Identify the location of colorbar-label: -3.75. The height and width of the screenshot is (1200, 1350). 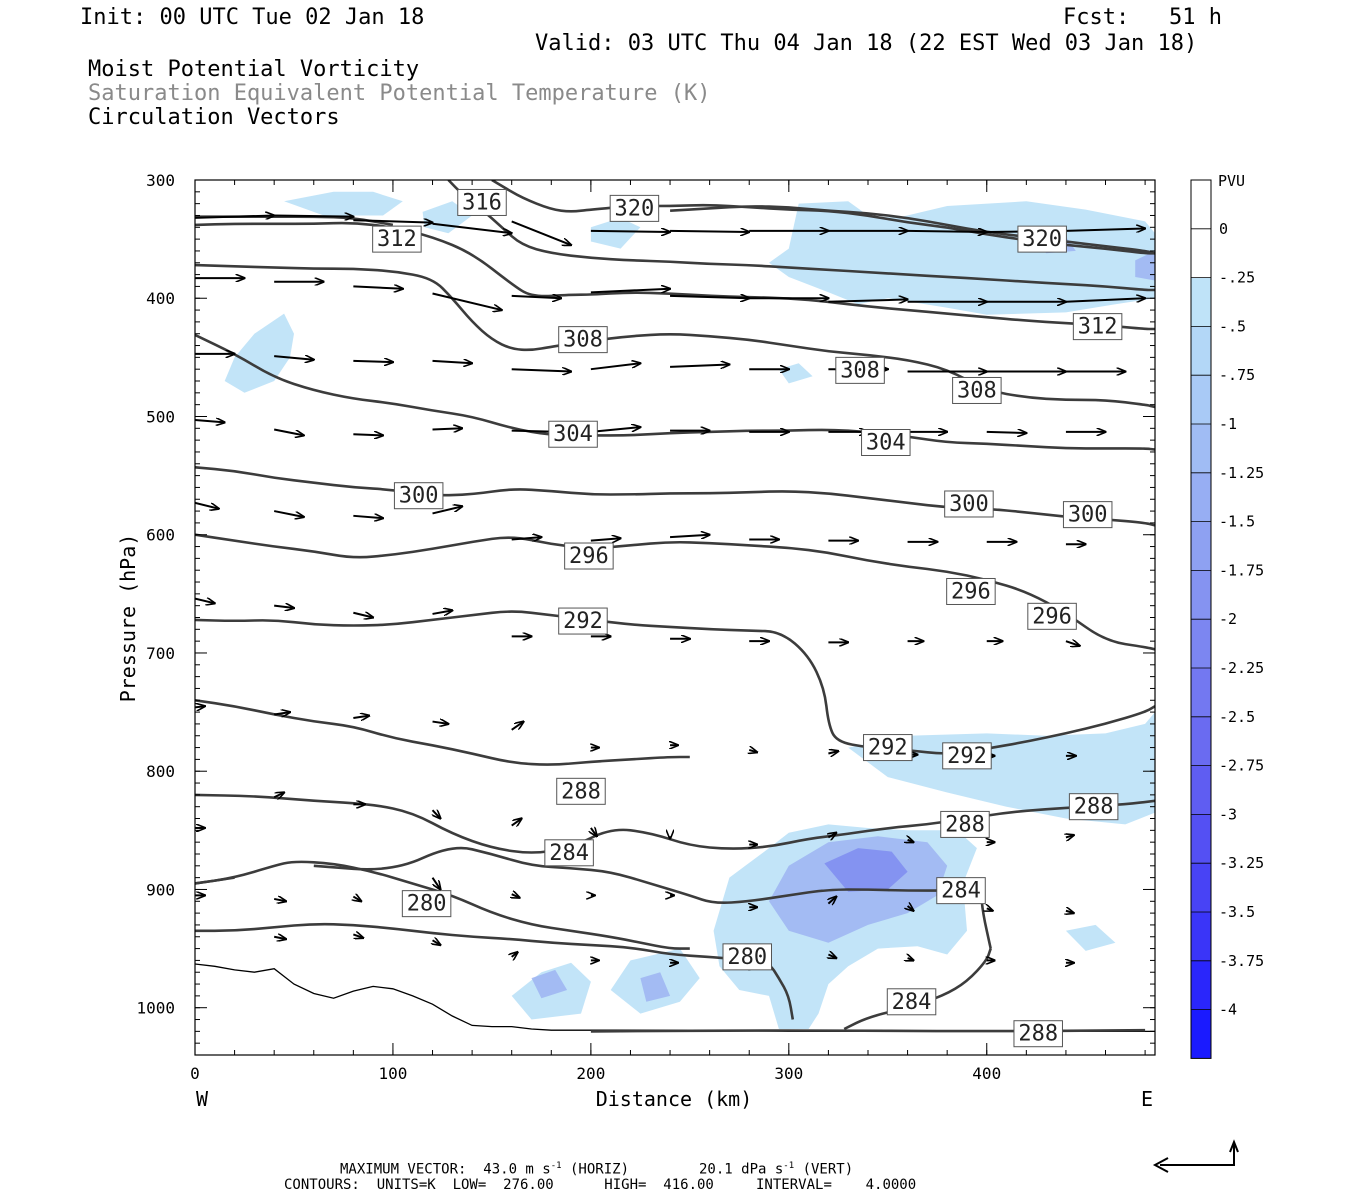
(1241, 961).